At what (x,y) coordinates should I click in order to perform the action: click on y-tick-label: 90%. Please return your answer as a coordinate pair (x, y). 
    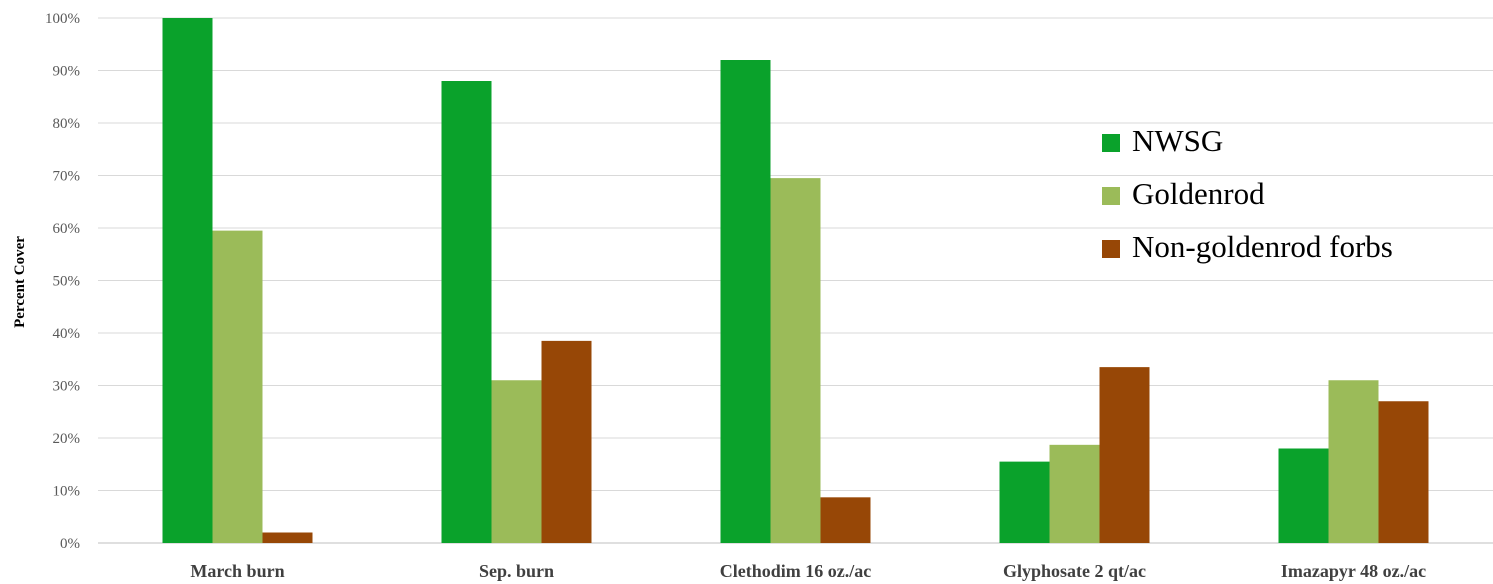
    Looking at the image, I should click on (67, 72).